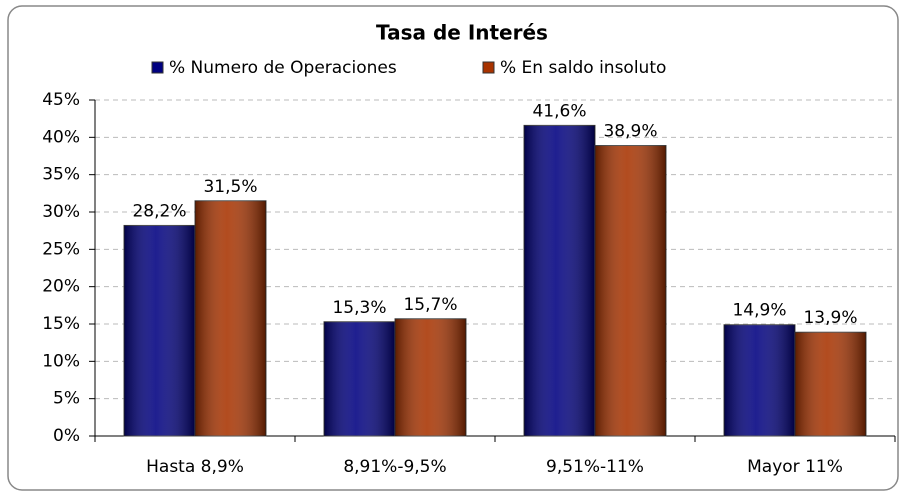  I want to click on x-tick-label: 8,91%-9,5%, so click(394, 467).